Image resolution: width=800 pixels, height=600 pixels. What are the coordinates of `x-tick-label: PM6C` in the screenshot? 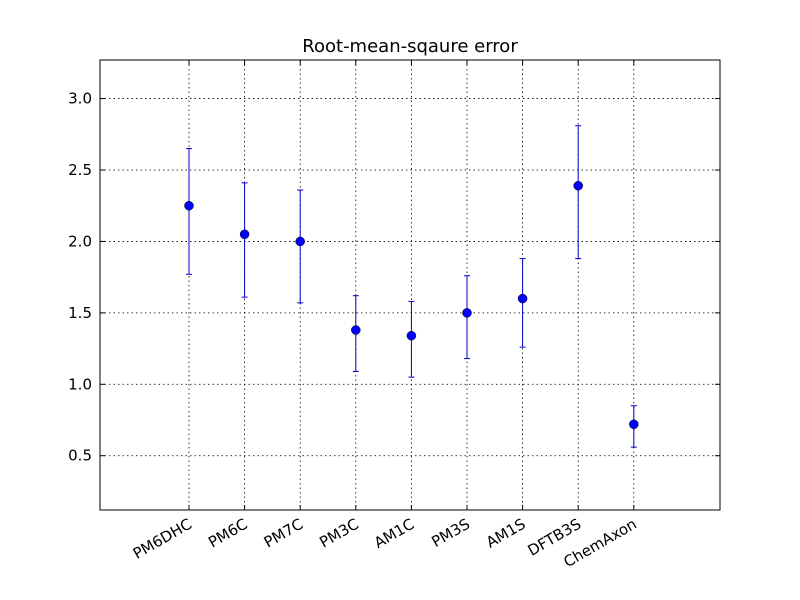 It's located at (227, 533).